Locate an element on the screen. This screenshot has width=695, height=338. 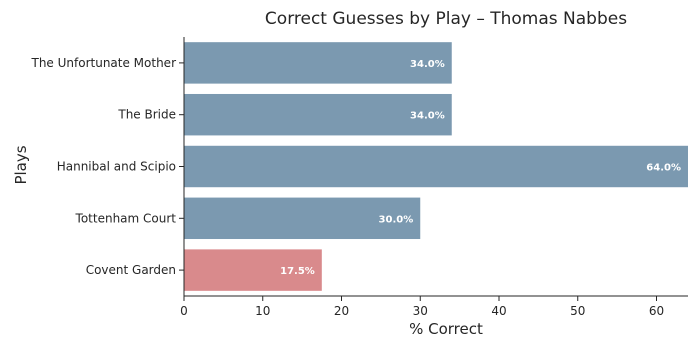
x-tick-label: 20 is located at coordinates (341, 311).